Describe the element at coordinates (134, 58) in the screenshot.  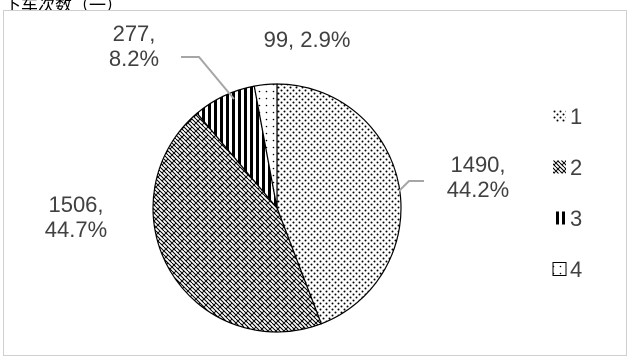
I see `data-label-line: 8.2%` at that location.